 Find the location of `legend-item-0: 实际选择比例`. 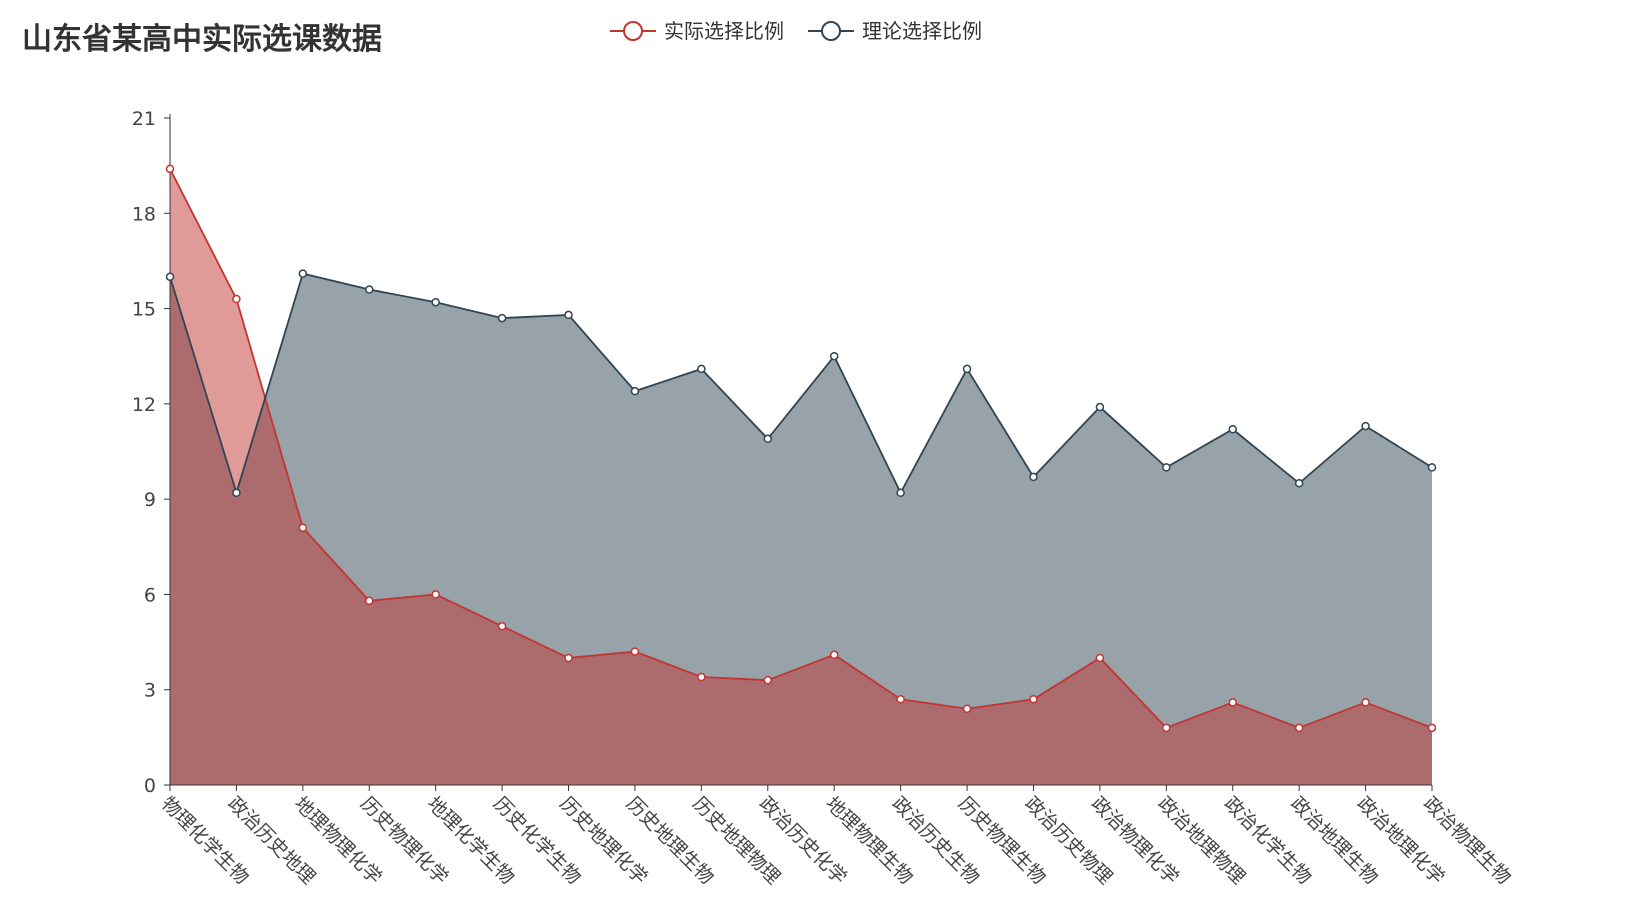

legend-item-0: 实际选择比例 is located at coordinates (697, 31).